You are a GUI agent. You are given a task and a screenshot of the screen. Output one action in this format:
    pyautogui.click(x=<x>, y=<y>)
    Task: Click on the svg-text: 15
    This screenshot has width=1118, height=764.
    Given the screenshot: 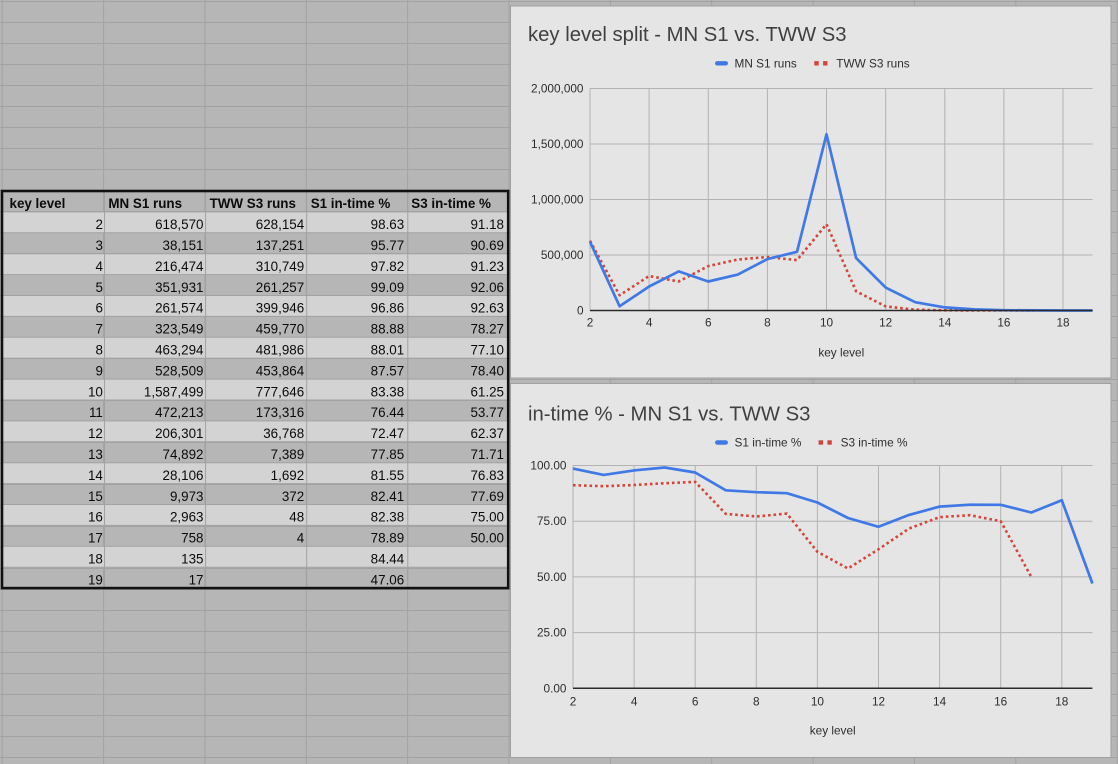 What is the action you would take?
    pyautogui.click(x=95, y=496)
    